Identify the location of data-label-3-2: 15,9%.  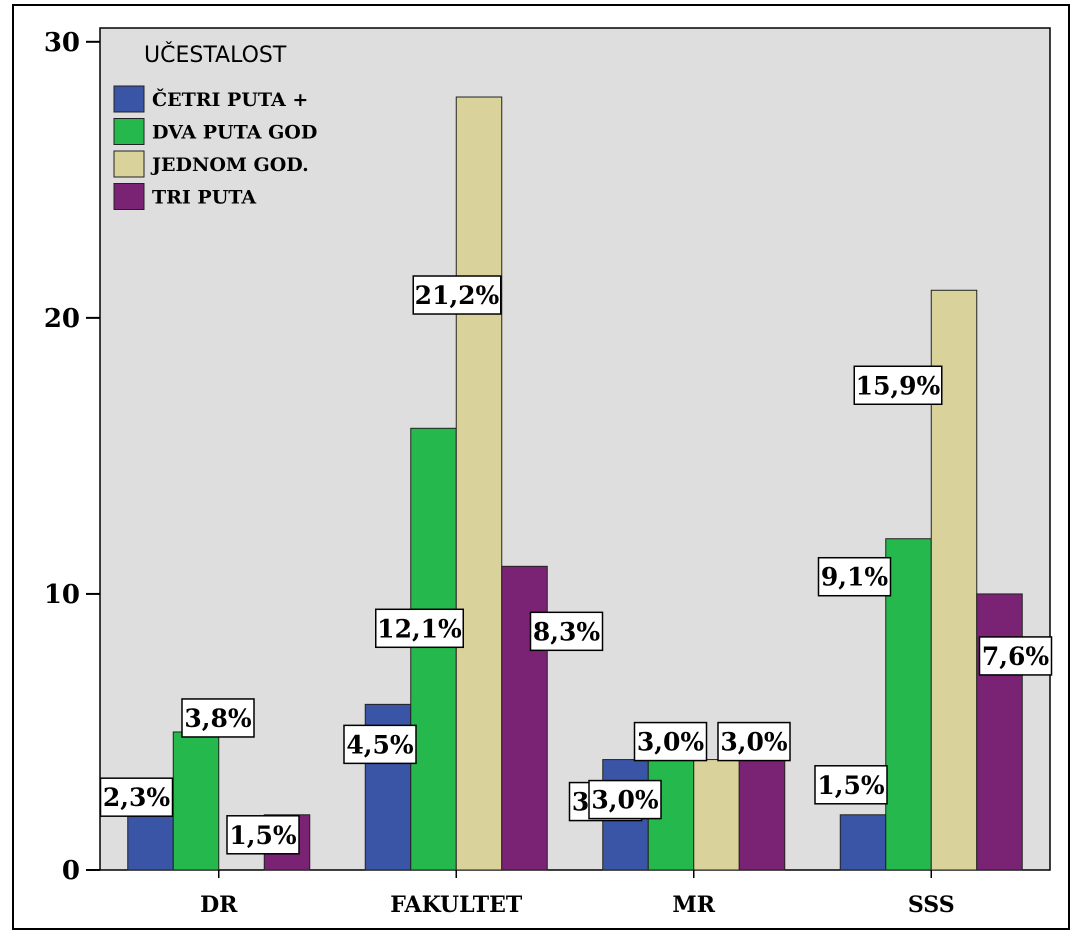
(898, 385).